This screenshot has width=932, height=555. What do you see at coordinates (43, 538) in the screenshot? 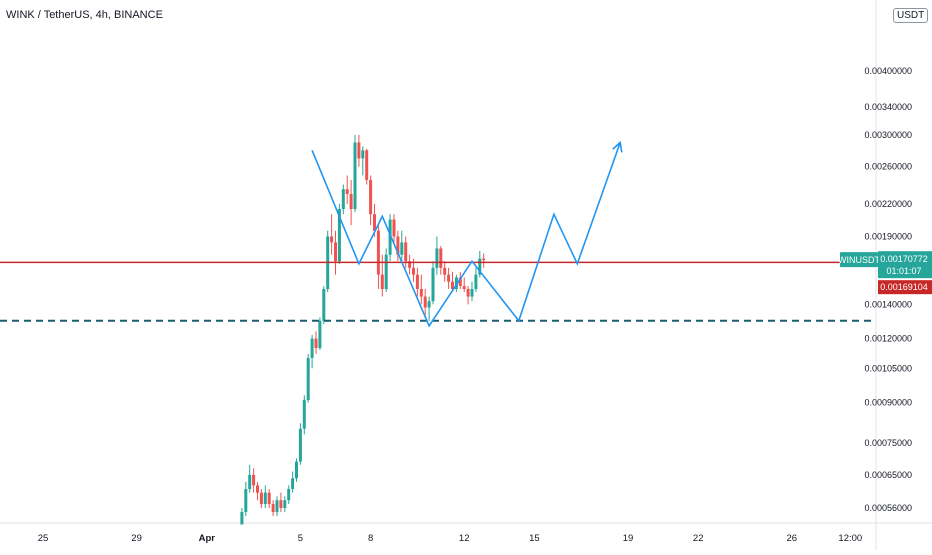
I see `x-tick-label: 25` at bounding box center [43, 538].